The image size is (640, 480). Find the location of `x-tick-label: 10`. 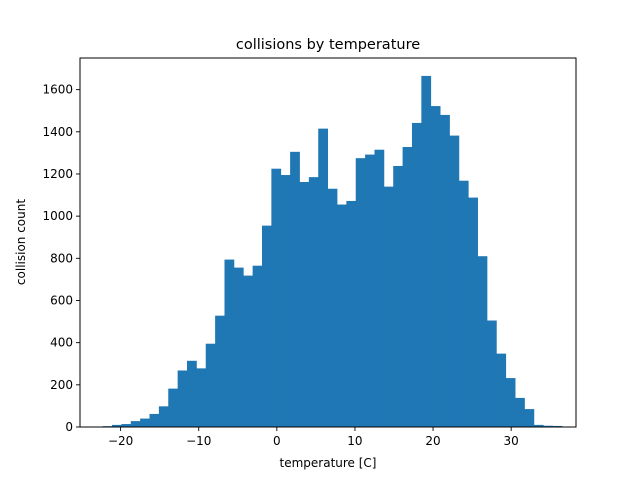

x-tick-label: 10 is located at coordinates (354, 441).